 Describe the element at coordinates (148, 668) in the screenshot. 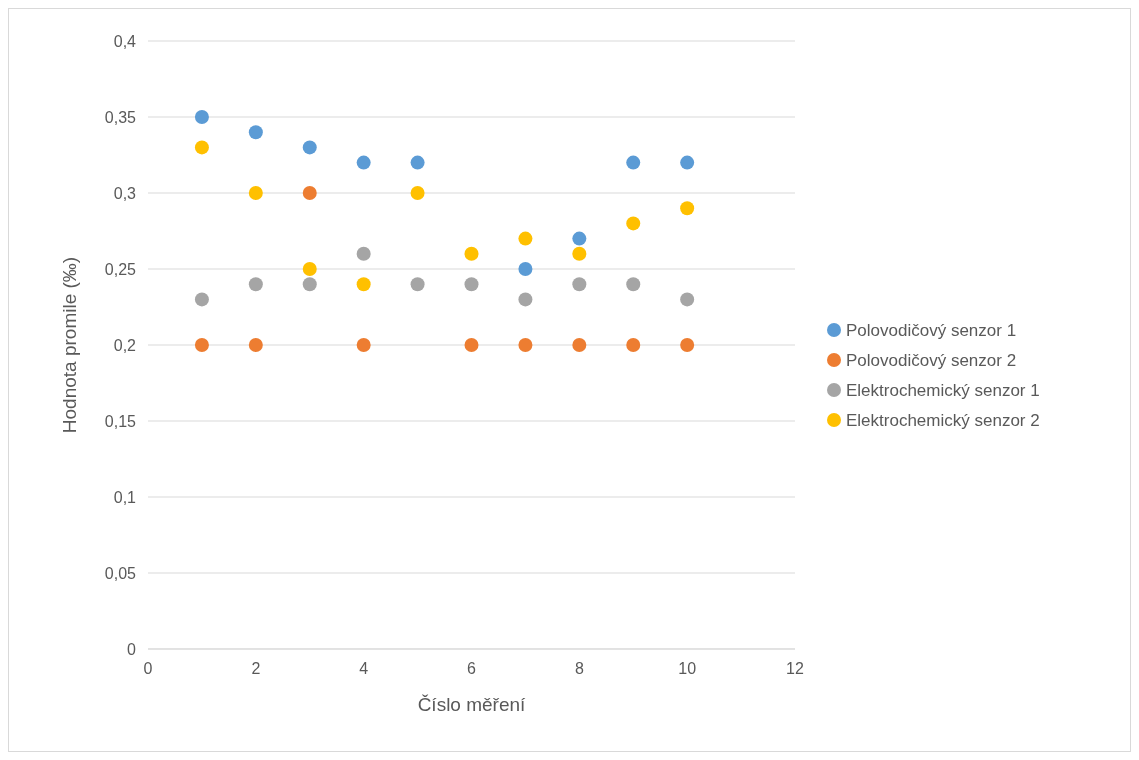

I see `x-tick-label: 0` at that location.